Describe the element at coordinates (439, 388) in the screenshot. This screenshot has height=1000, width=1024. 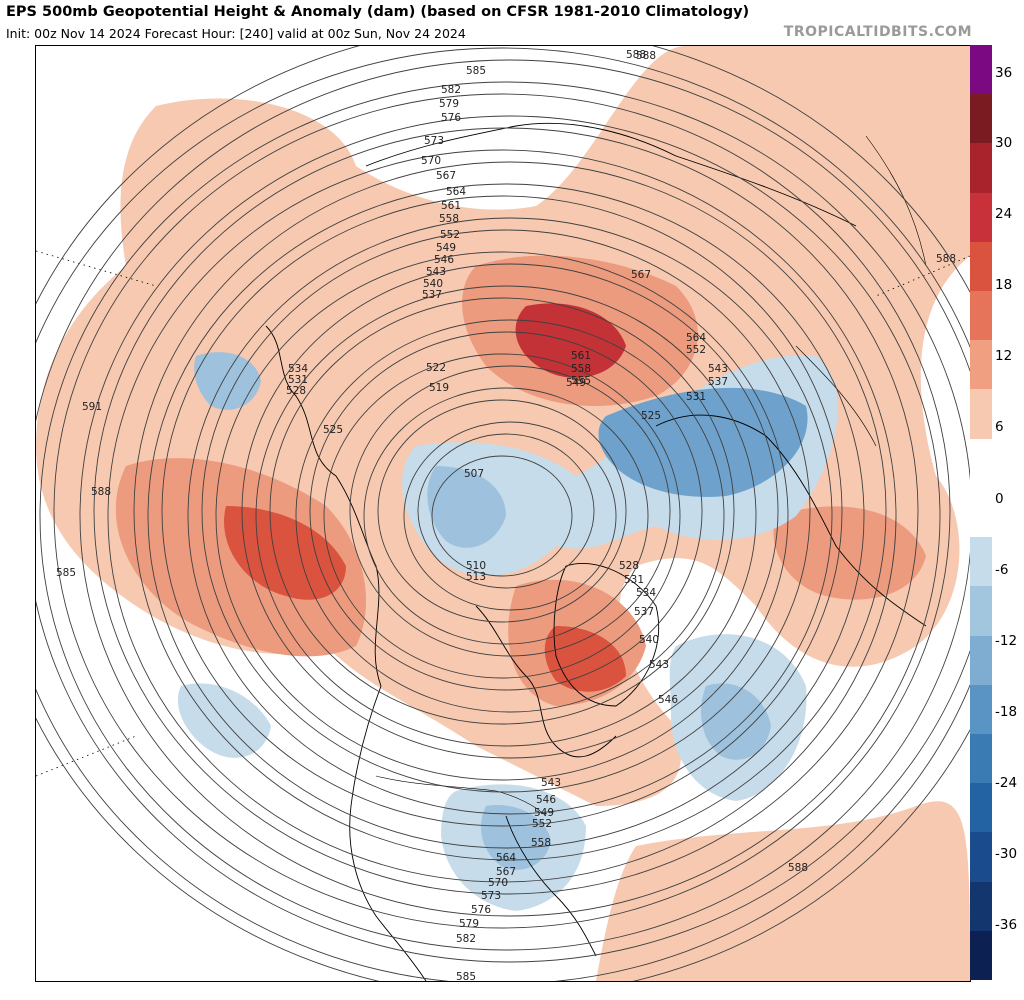
I see `contour-label: 519` at that location.